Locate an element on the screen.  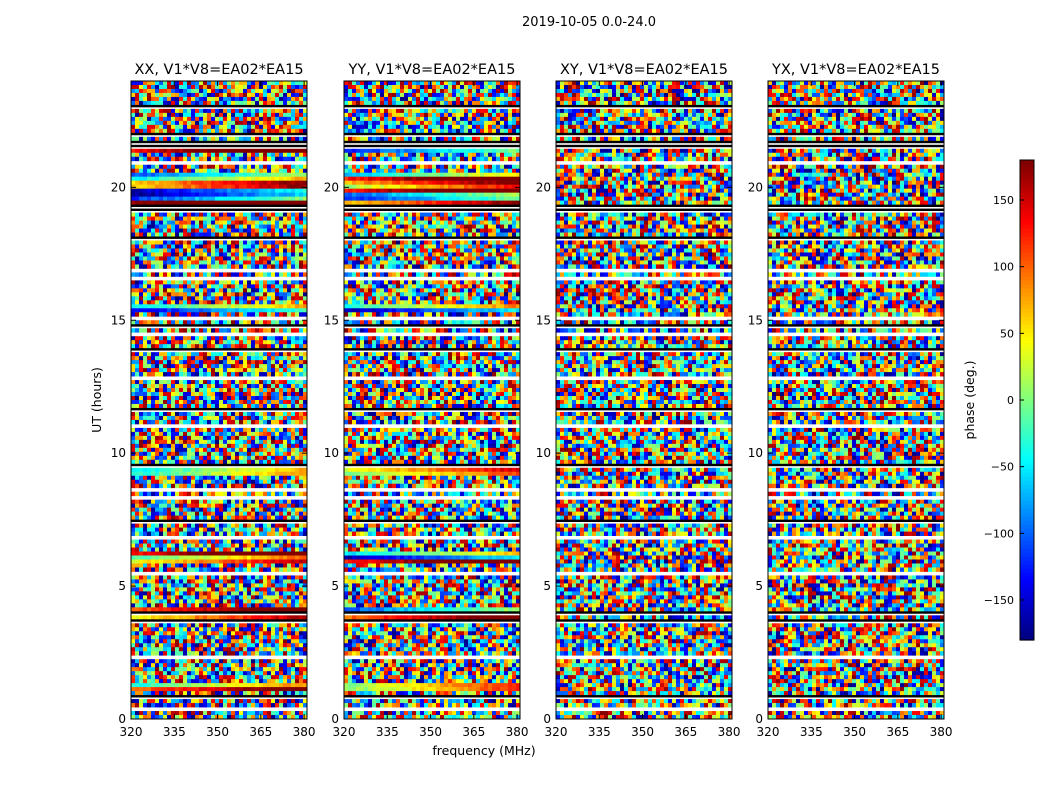
y-tick-label: 10 is located at coordinates (118, 453).